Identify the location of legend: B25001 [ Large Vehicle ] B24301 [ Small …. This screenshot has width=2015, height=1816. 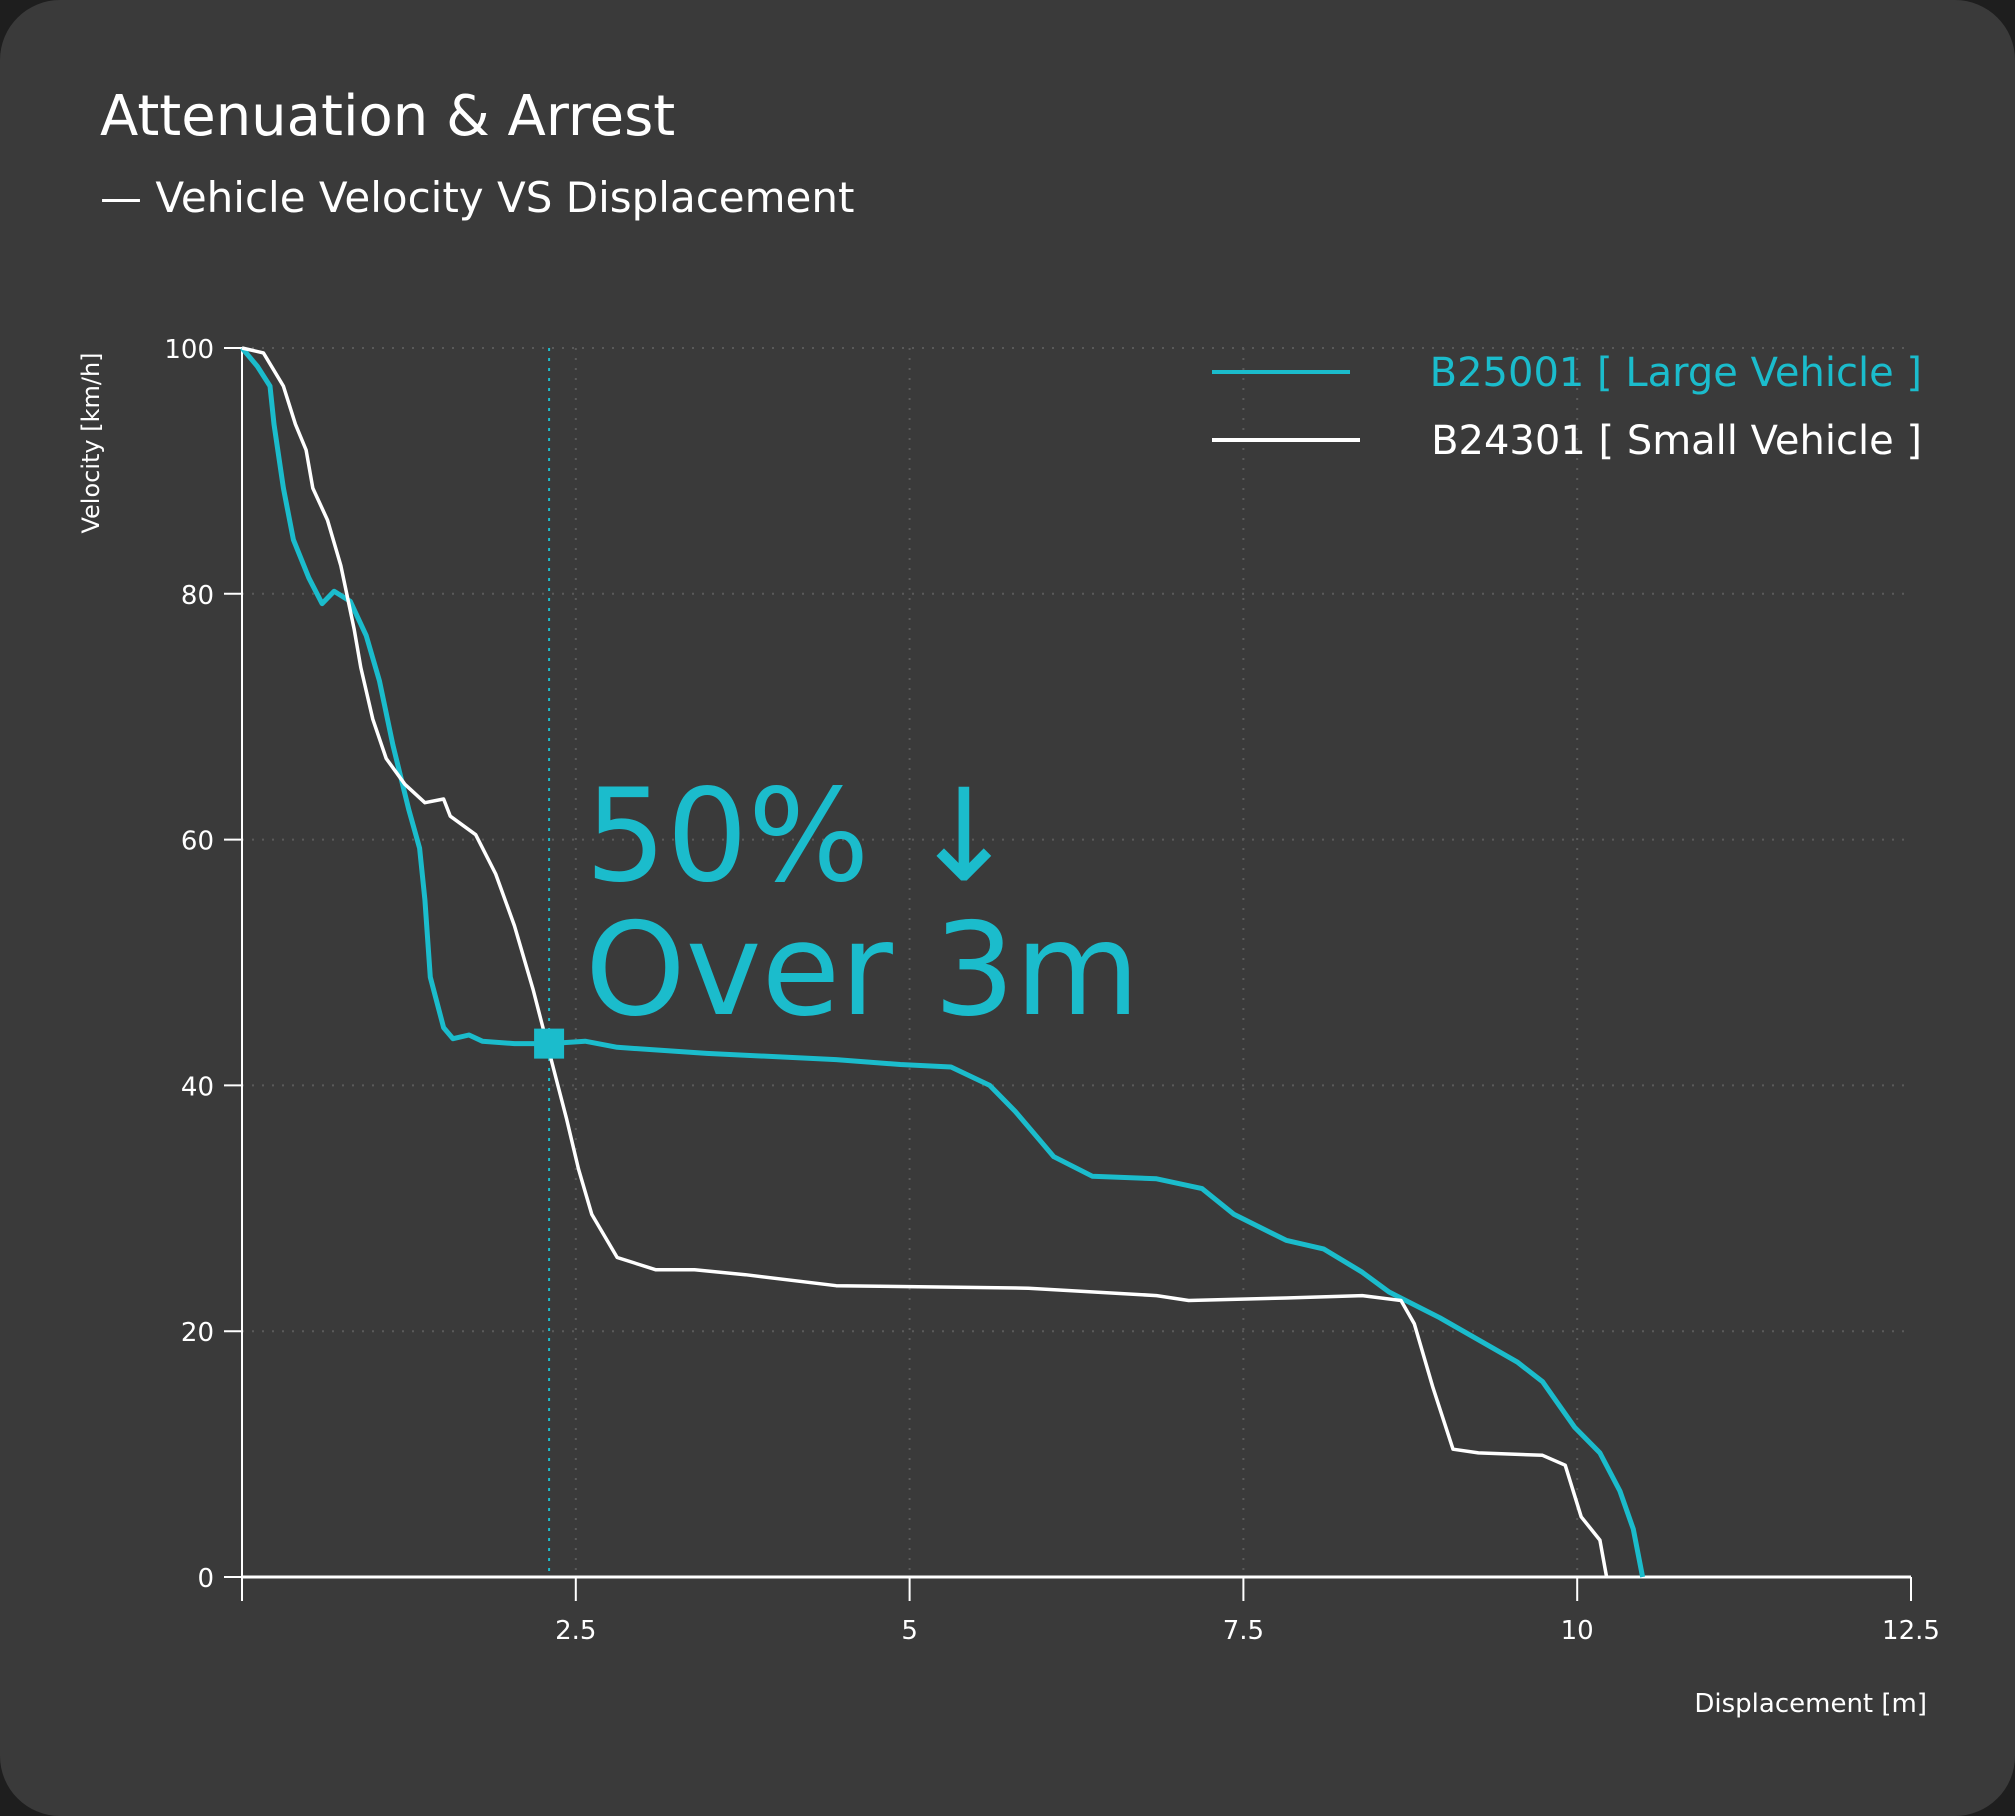
(1567, 407).